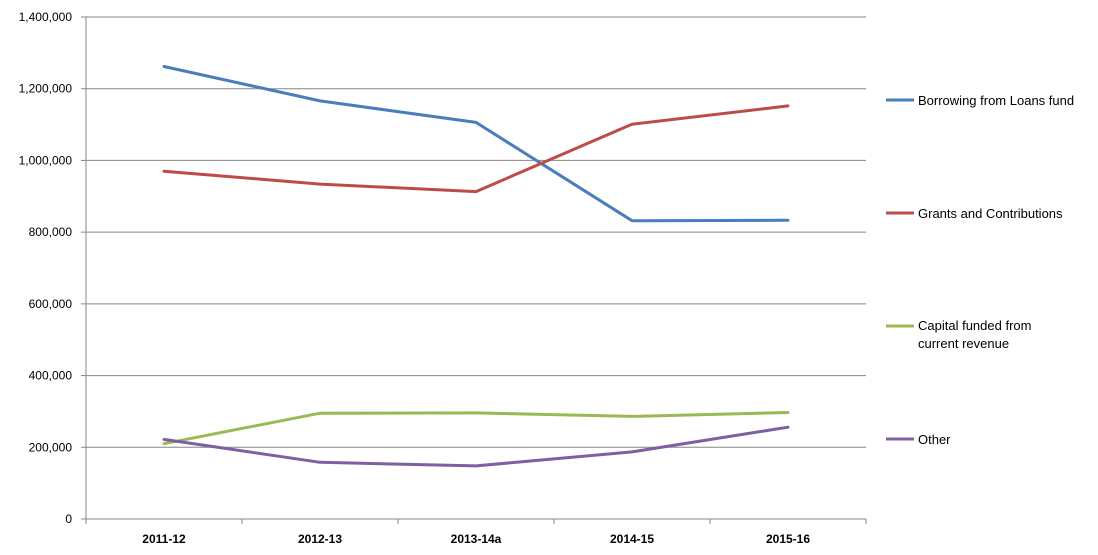 The width and height of the screenshot is (1098, 555). What do you see at coordinates (51, 232) in the screenshot?
I see `y-tick-label: 800,000` at bounding box center [51, 232].